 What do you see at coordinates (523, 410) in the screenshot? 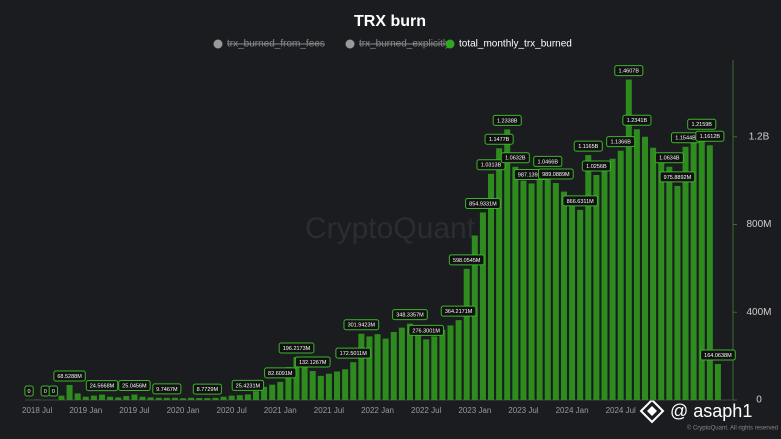
I see `x-tick-label: 2023 Jul` at bounding box center [523, 410].